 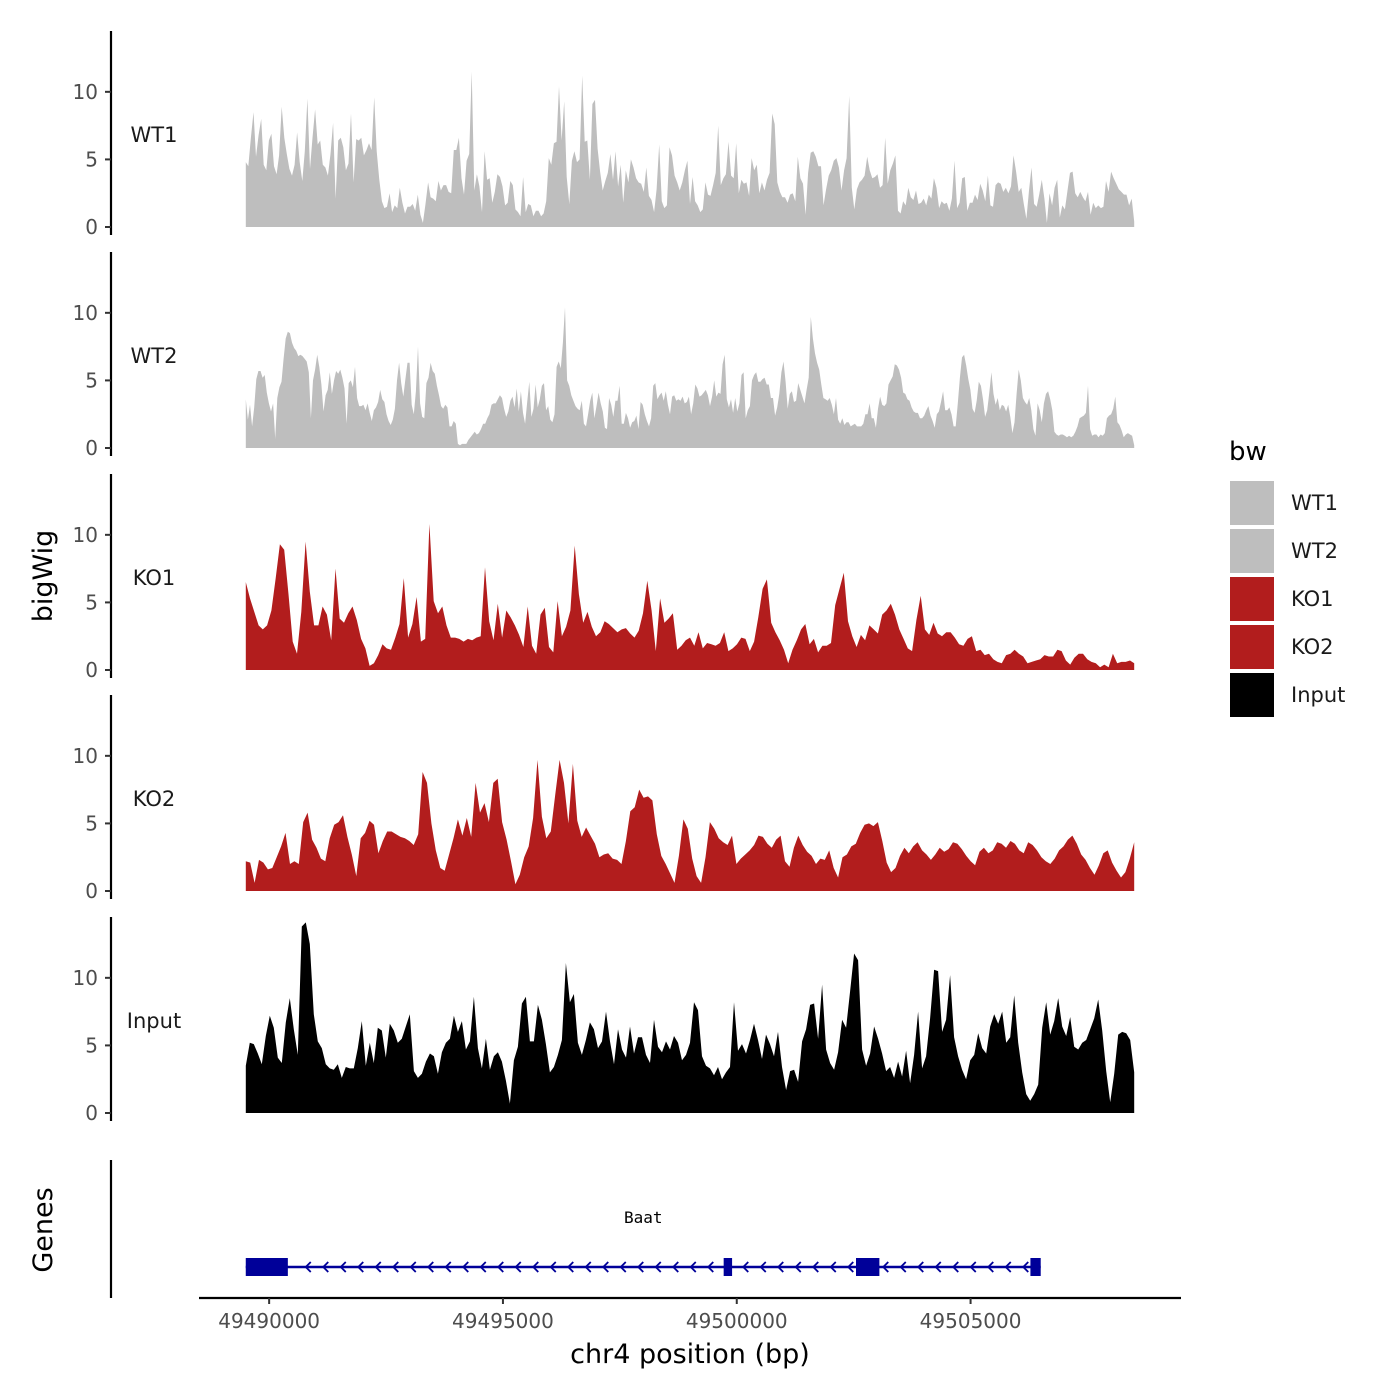 What do you see at coordinates (1312, 647) in the screenshot?
I see `legend-label: KO2` at bounding box center [1312, 647].